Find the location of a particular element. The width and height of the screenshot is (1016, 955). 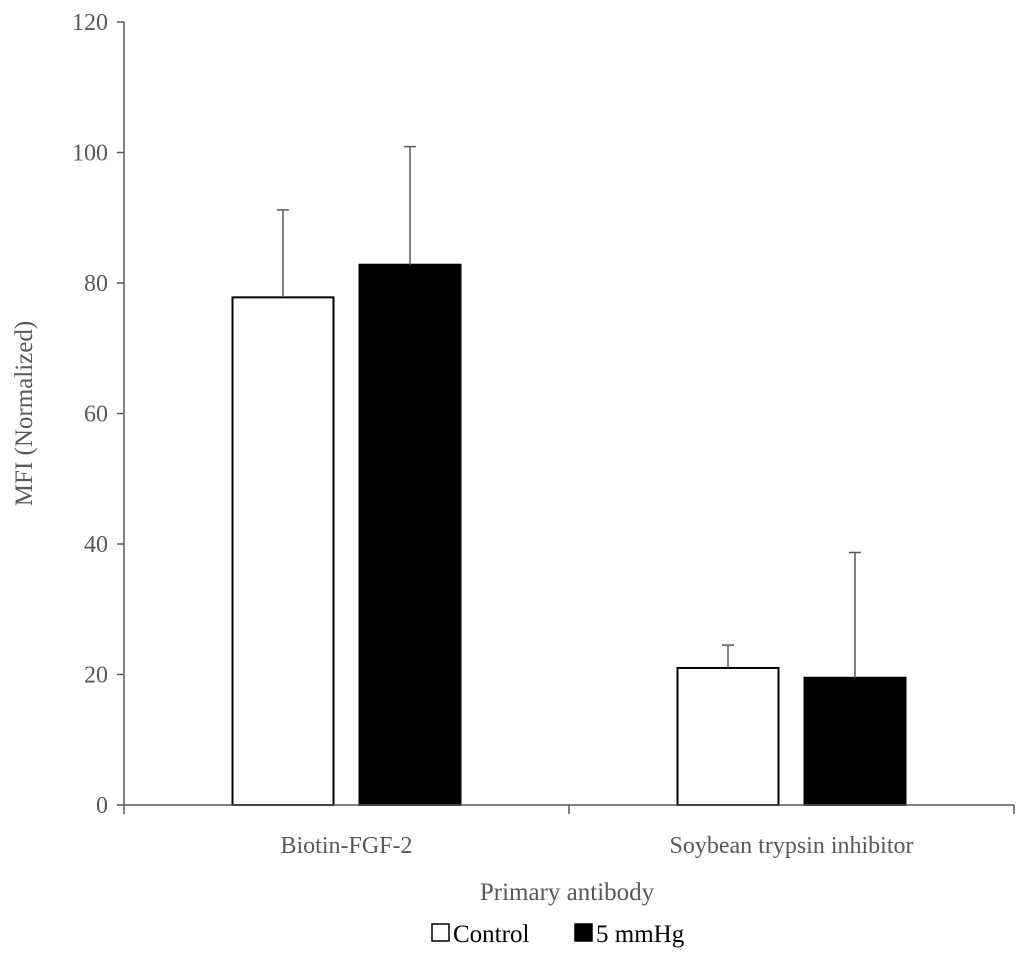

y-tick-label: 120 is located at coordinates (90, 23).